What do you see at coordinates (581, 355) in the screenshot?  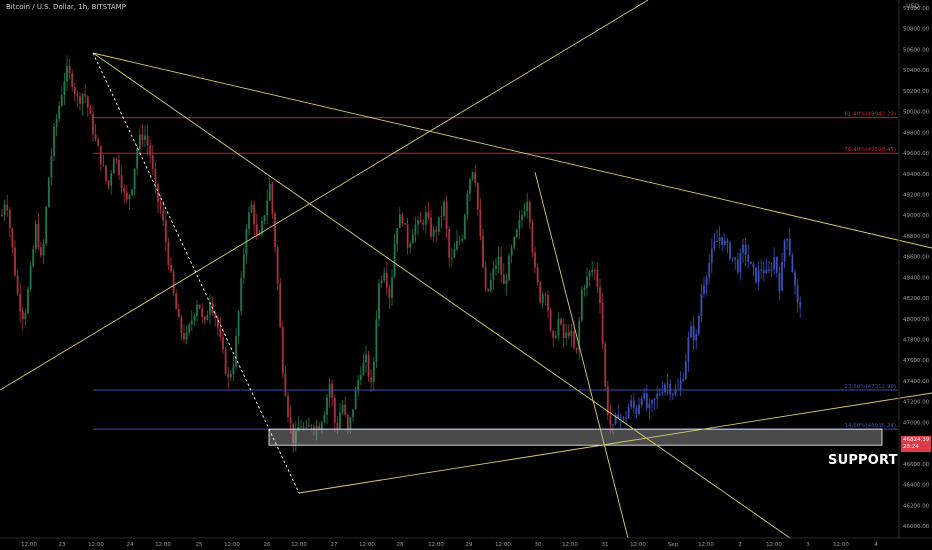 I see `trendline-steep-drop` at bounding box center [581, 355].